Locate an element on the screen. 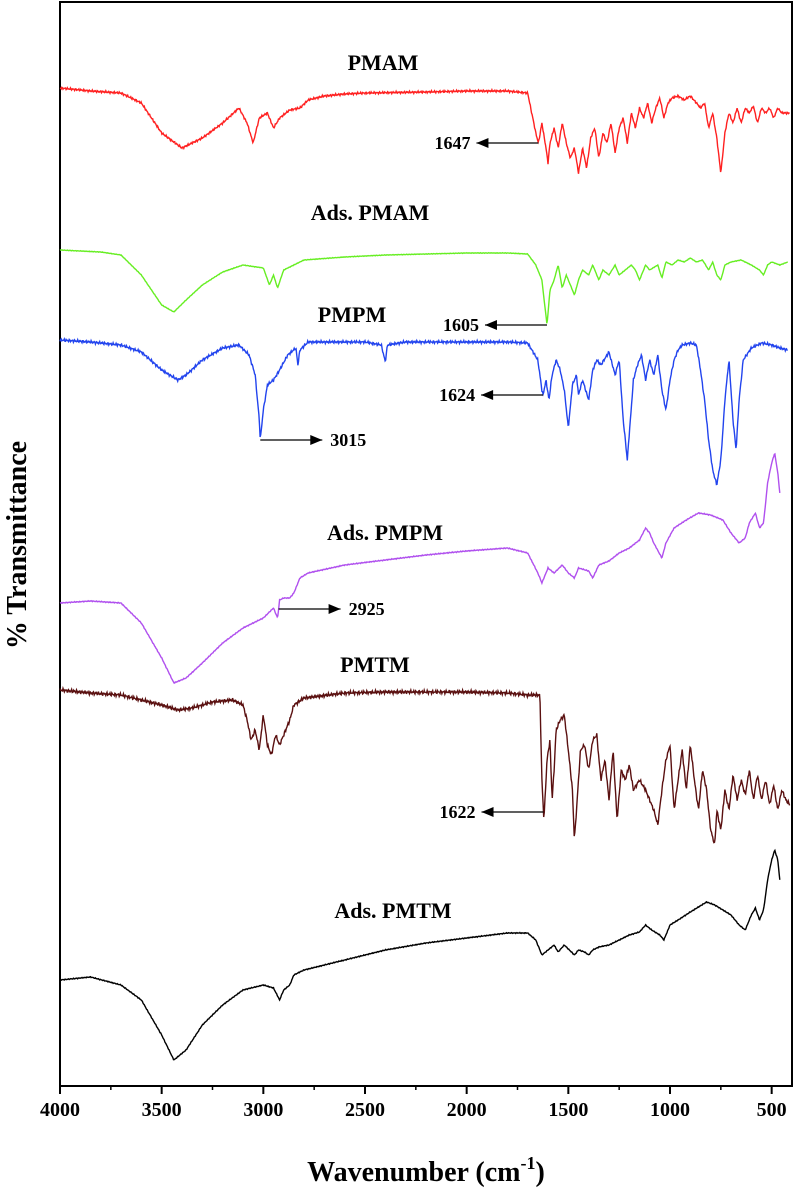  annotation-label: 1647 is located at coordinates (452, 143).